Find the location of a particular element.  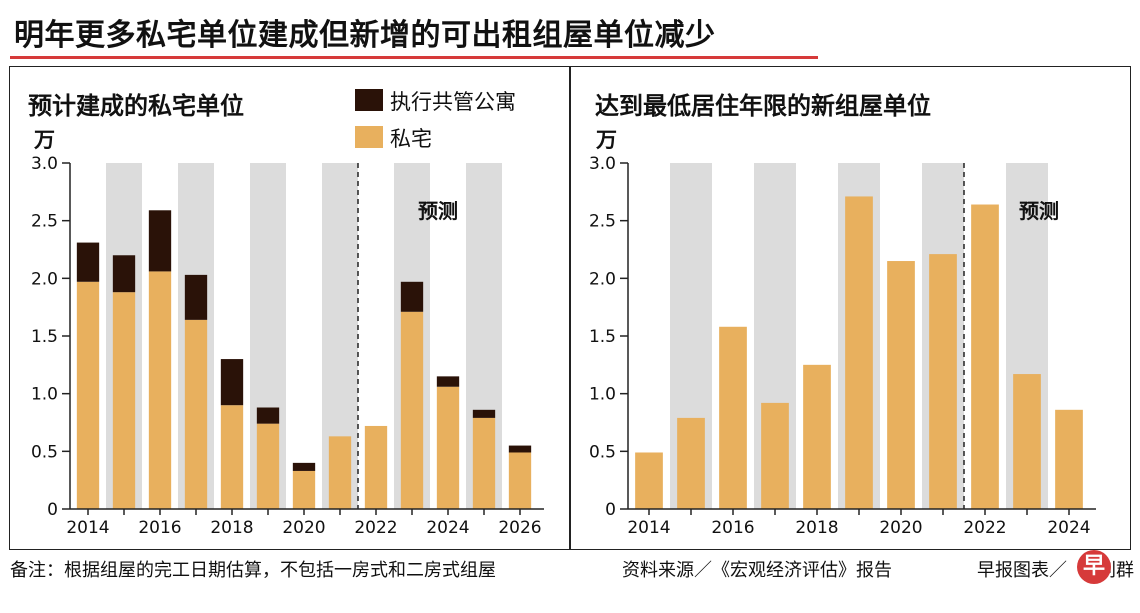

right-chart-title: 达到最低居住年限的新组屋单位 is located at coordinates (763, 106).